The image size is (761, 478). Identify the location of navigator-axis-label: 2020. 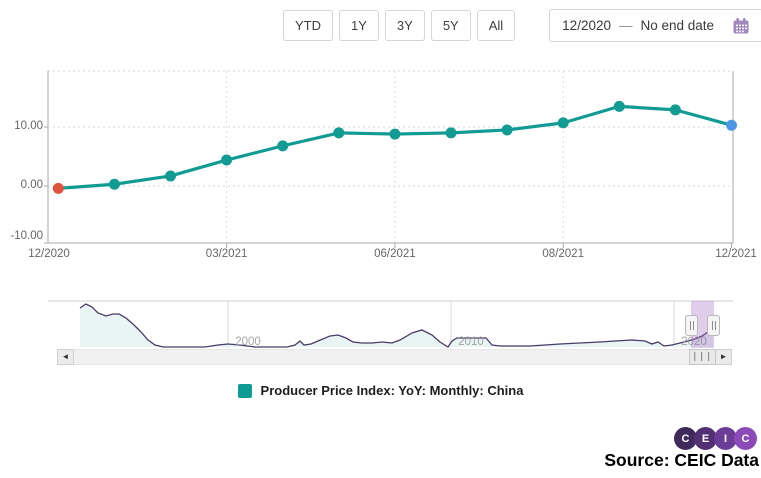
(694, 342).